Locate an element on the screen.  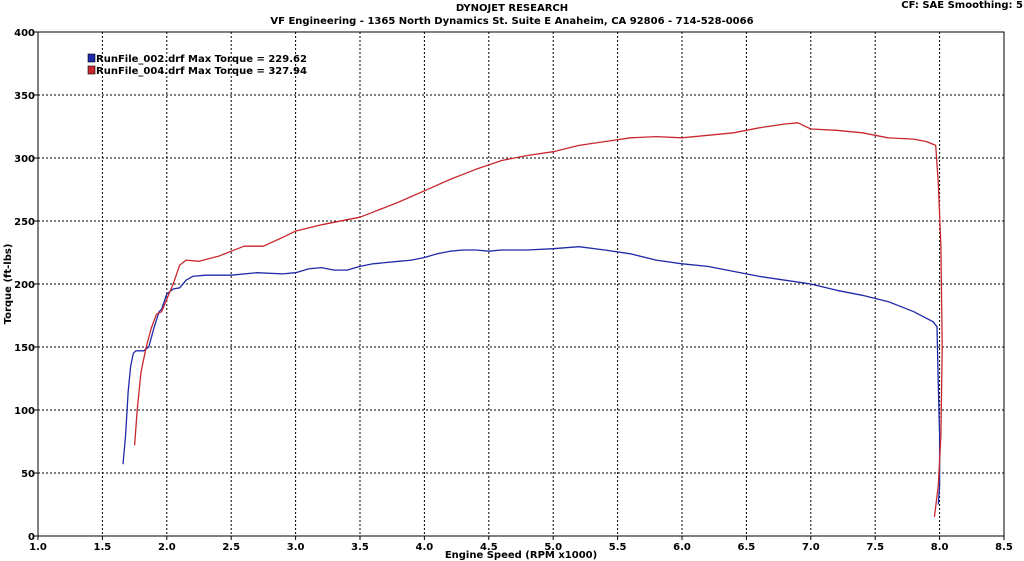
chart-title: DYNOJET RESEARCH is located at coordinates (512, 8).